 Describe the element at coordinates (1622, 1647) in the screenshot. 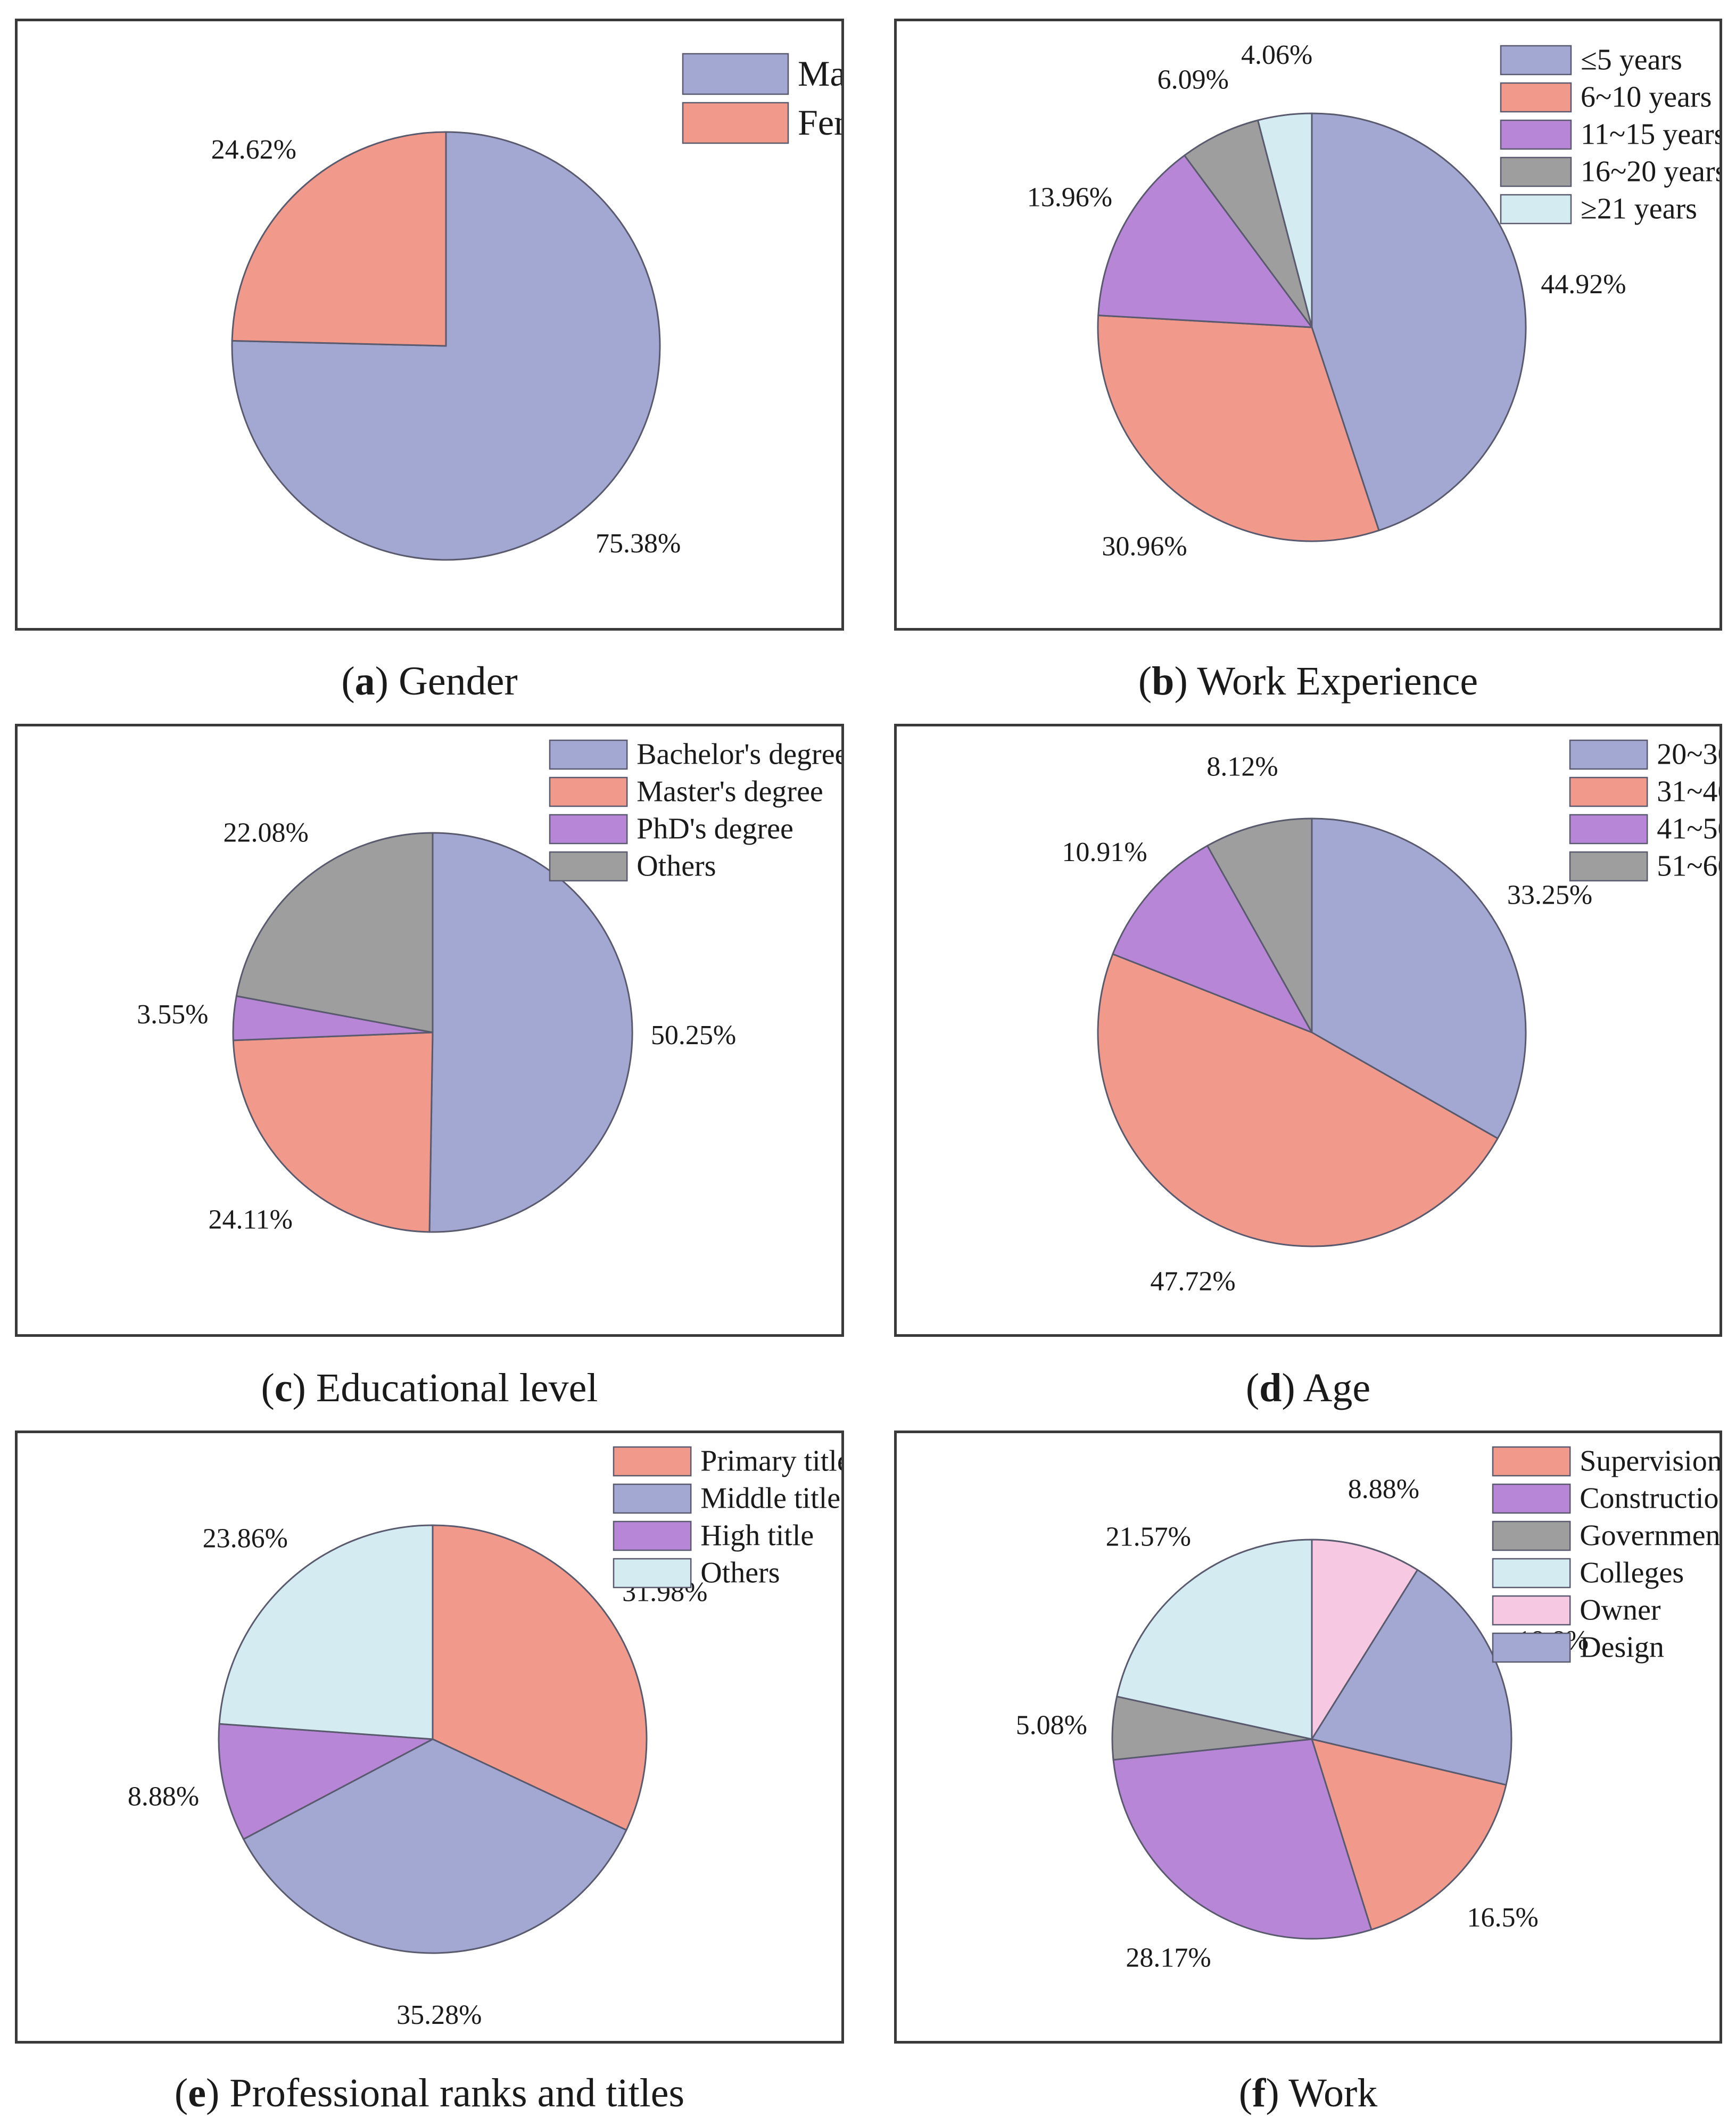

I see `legend-label-design: Design` at that location.